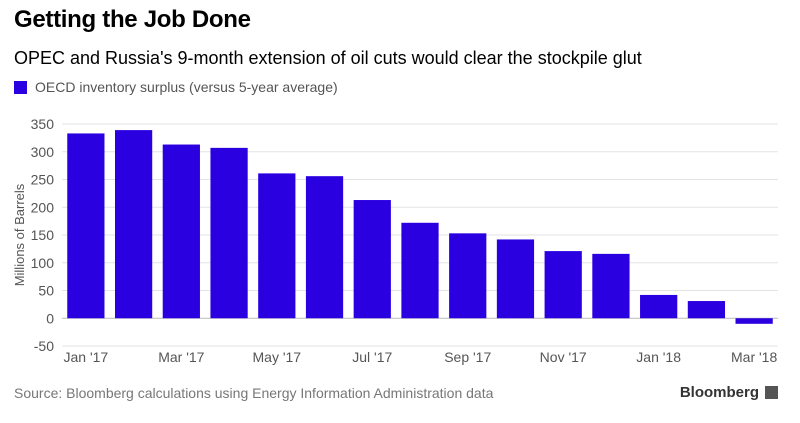 The height and width of the screenshot is (423, 800). I want to click on x-tick-label: Mar '17, so click(181, 357).